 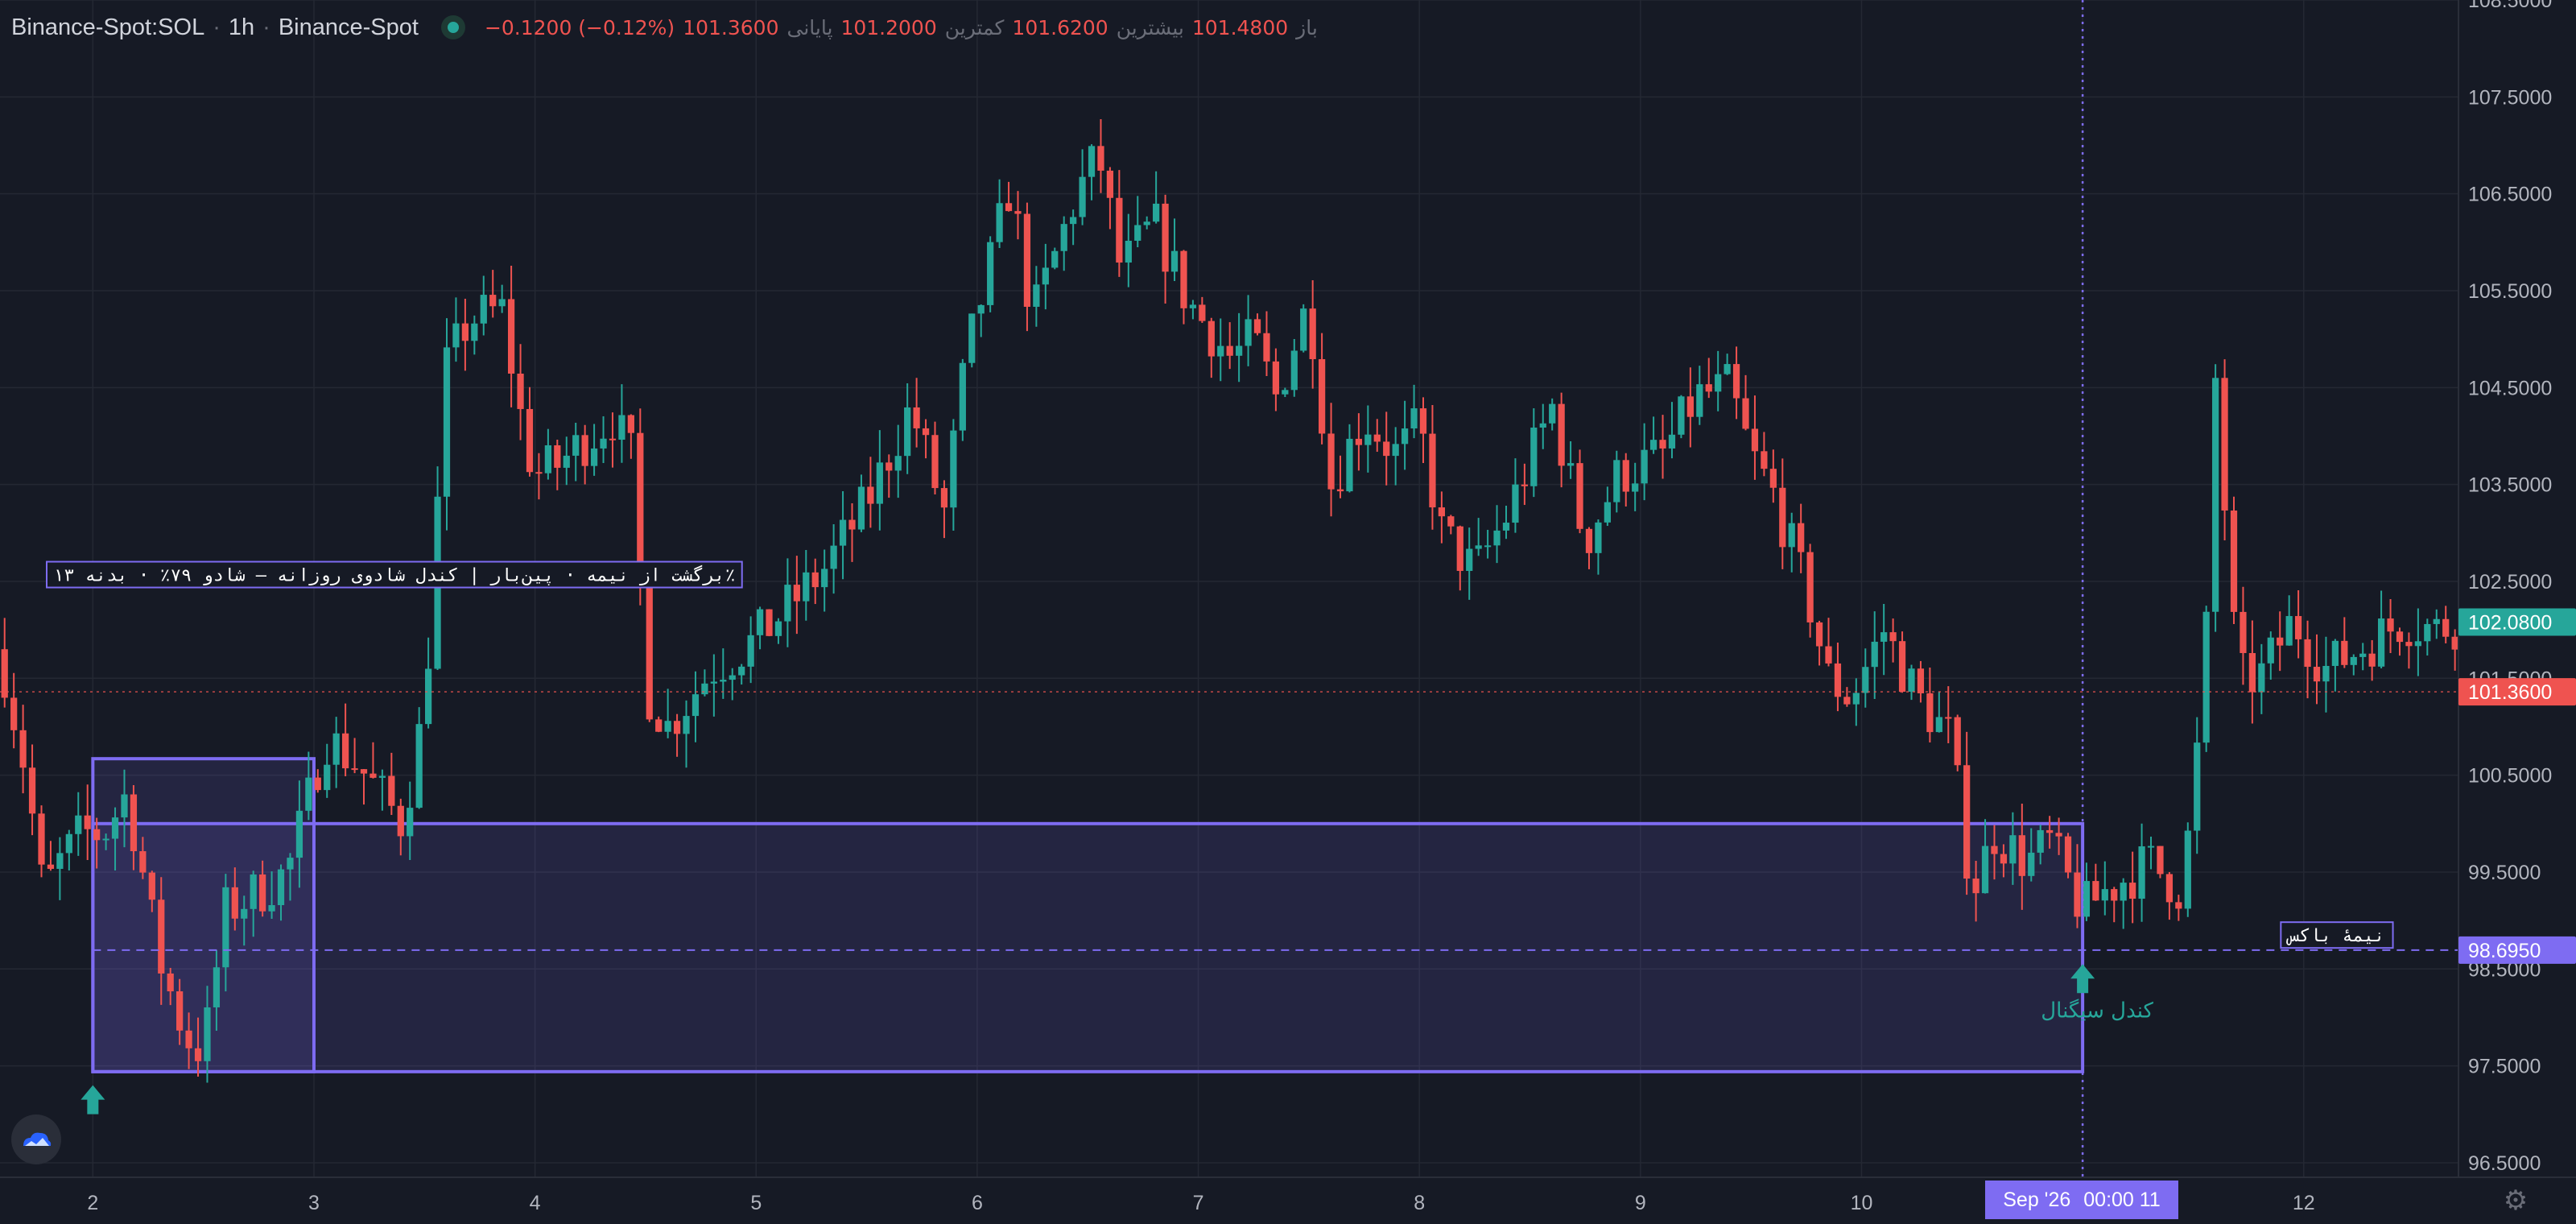 I want to click on price-axis, so click(x=2517, y=588).